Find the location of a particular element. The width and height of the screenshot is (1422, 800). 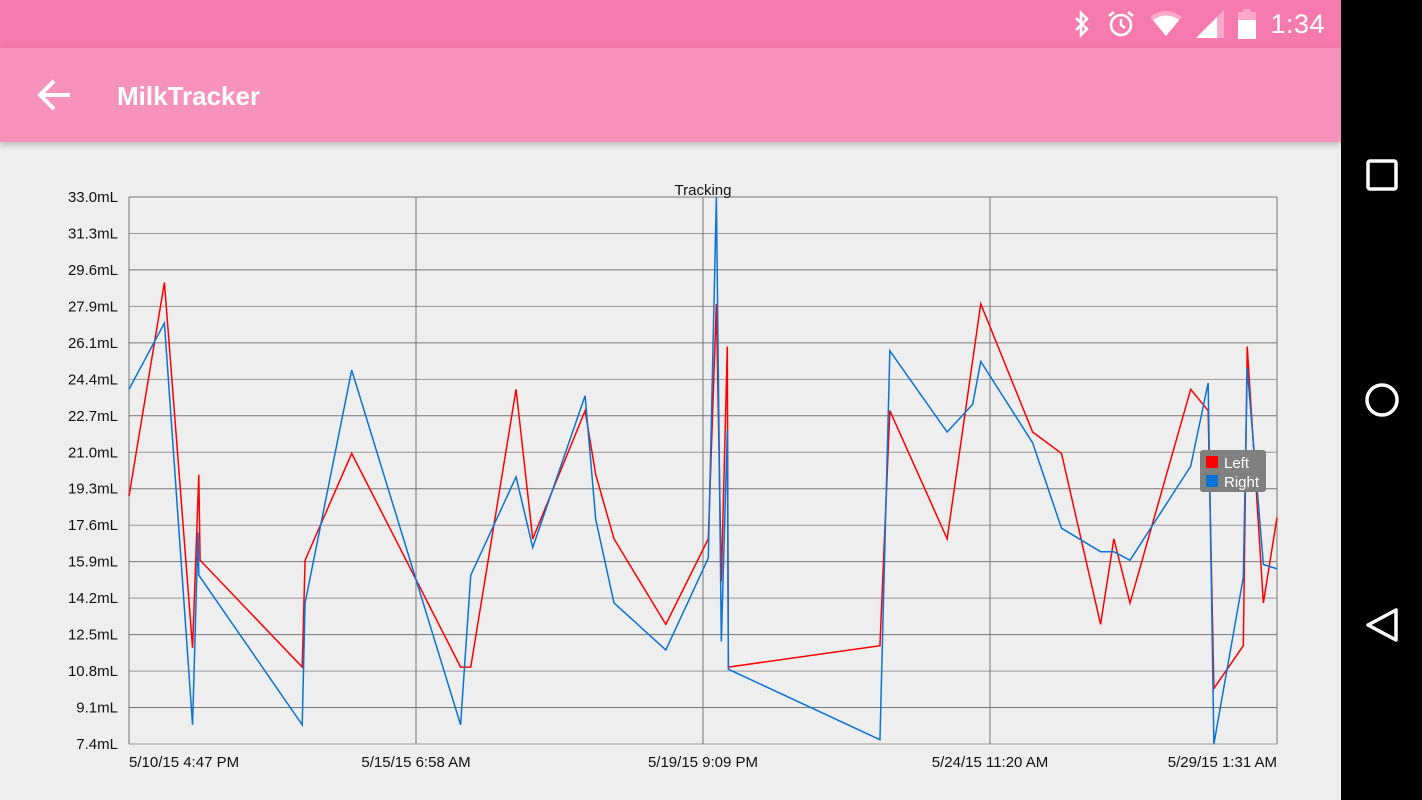

x-tick-label: 5/24/15 11:20 AM is located at coordinates (990, 762).